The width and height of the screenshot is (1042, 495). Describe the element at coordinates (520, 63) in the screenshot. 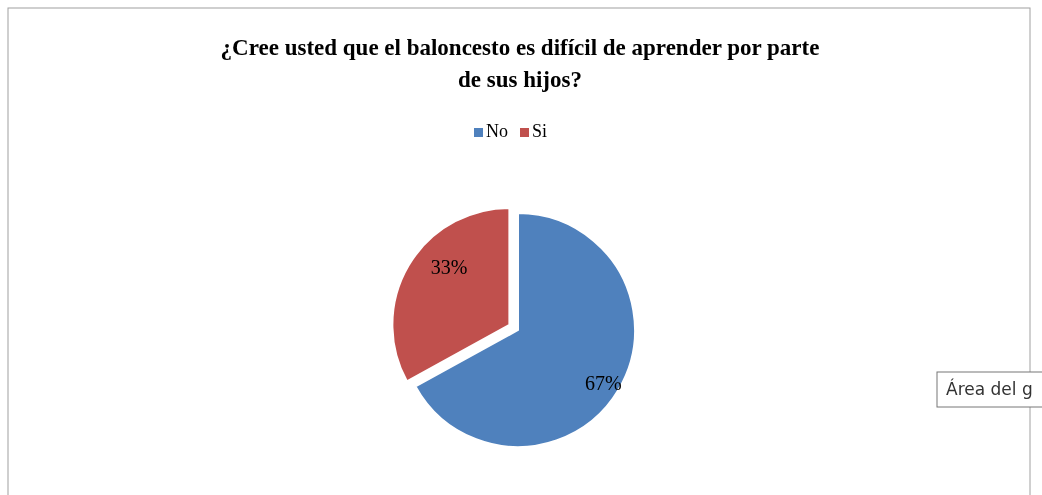

I see `chart-title: ¿Cree usted que el baloncesto es difícil de aprender por parte de sus hijos?` at that location.